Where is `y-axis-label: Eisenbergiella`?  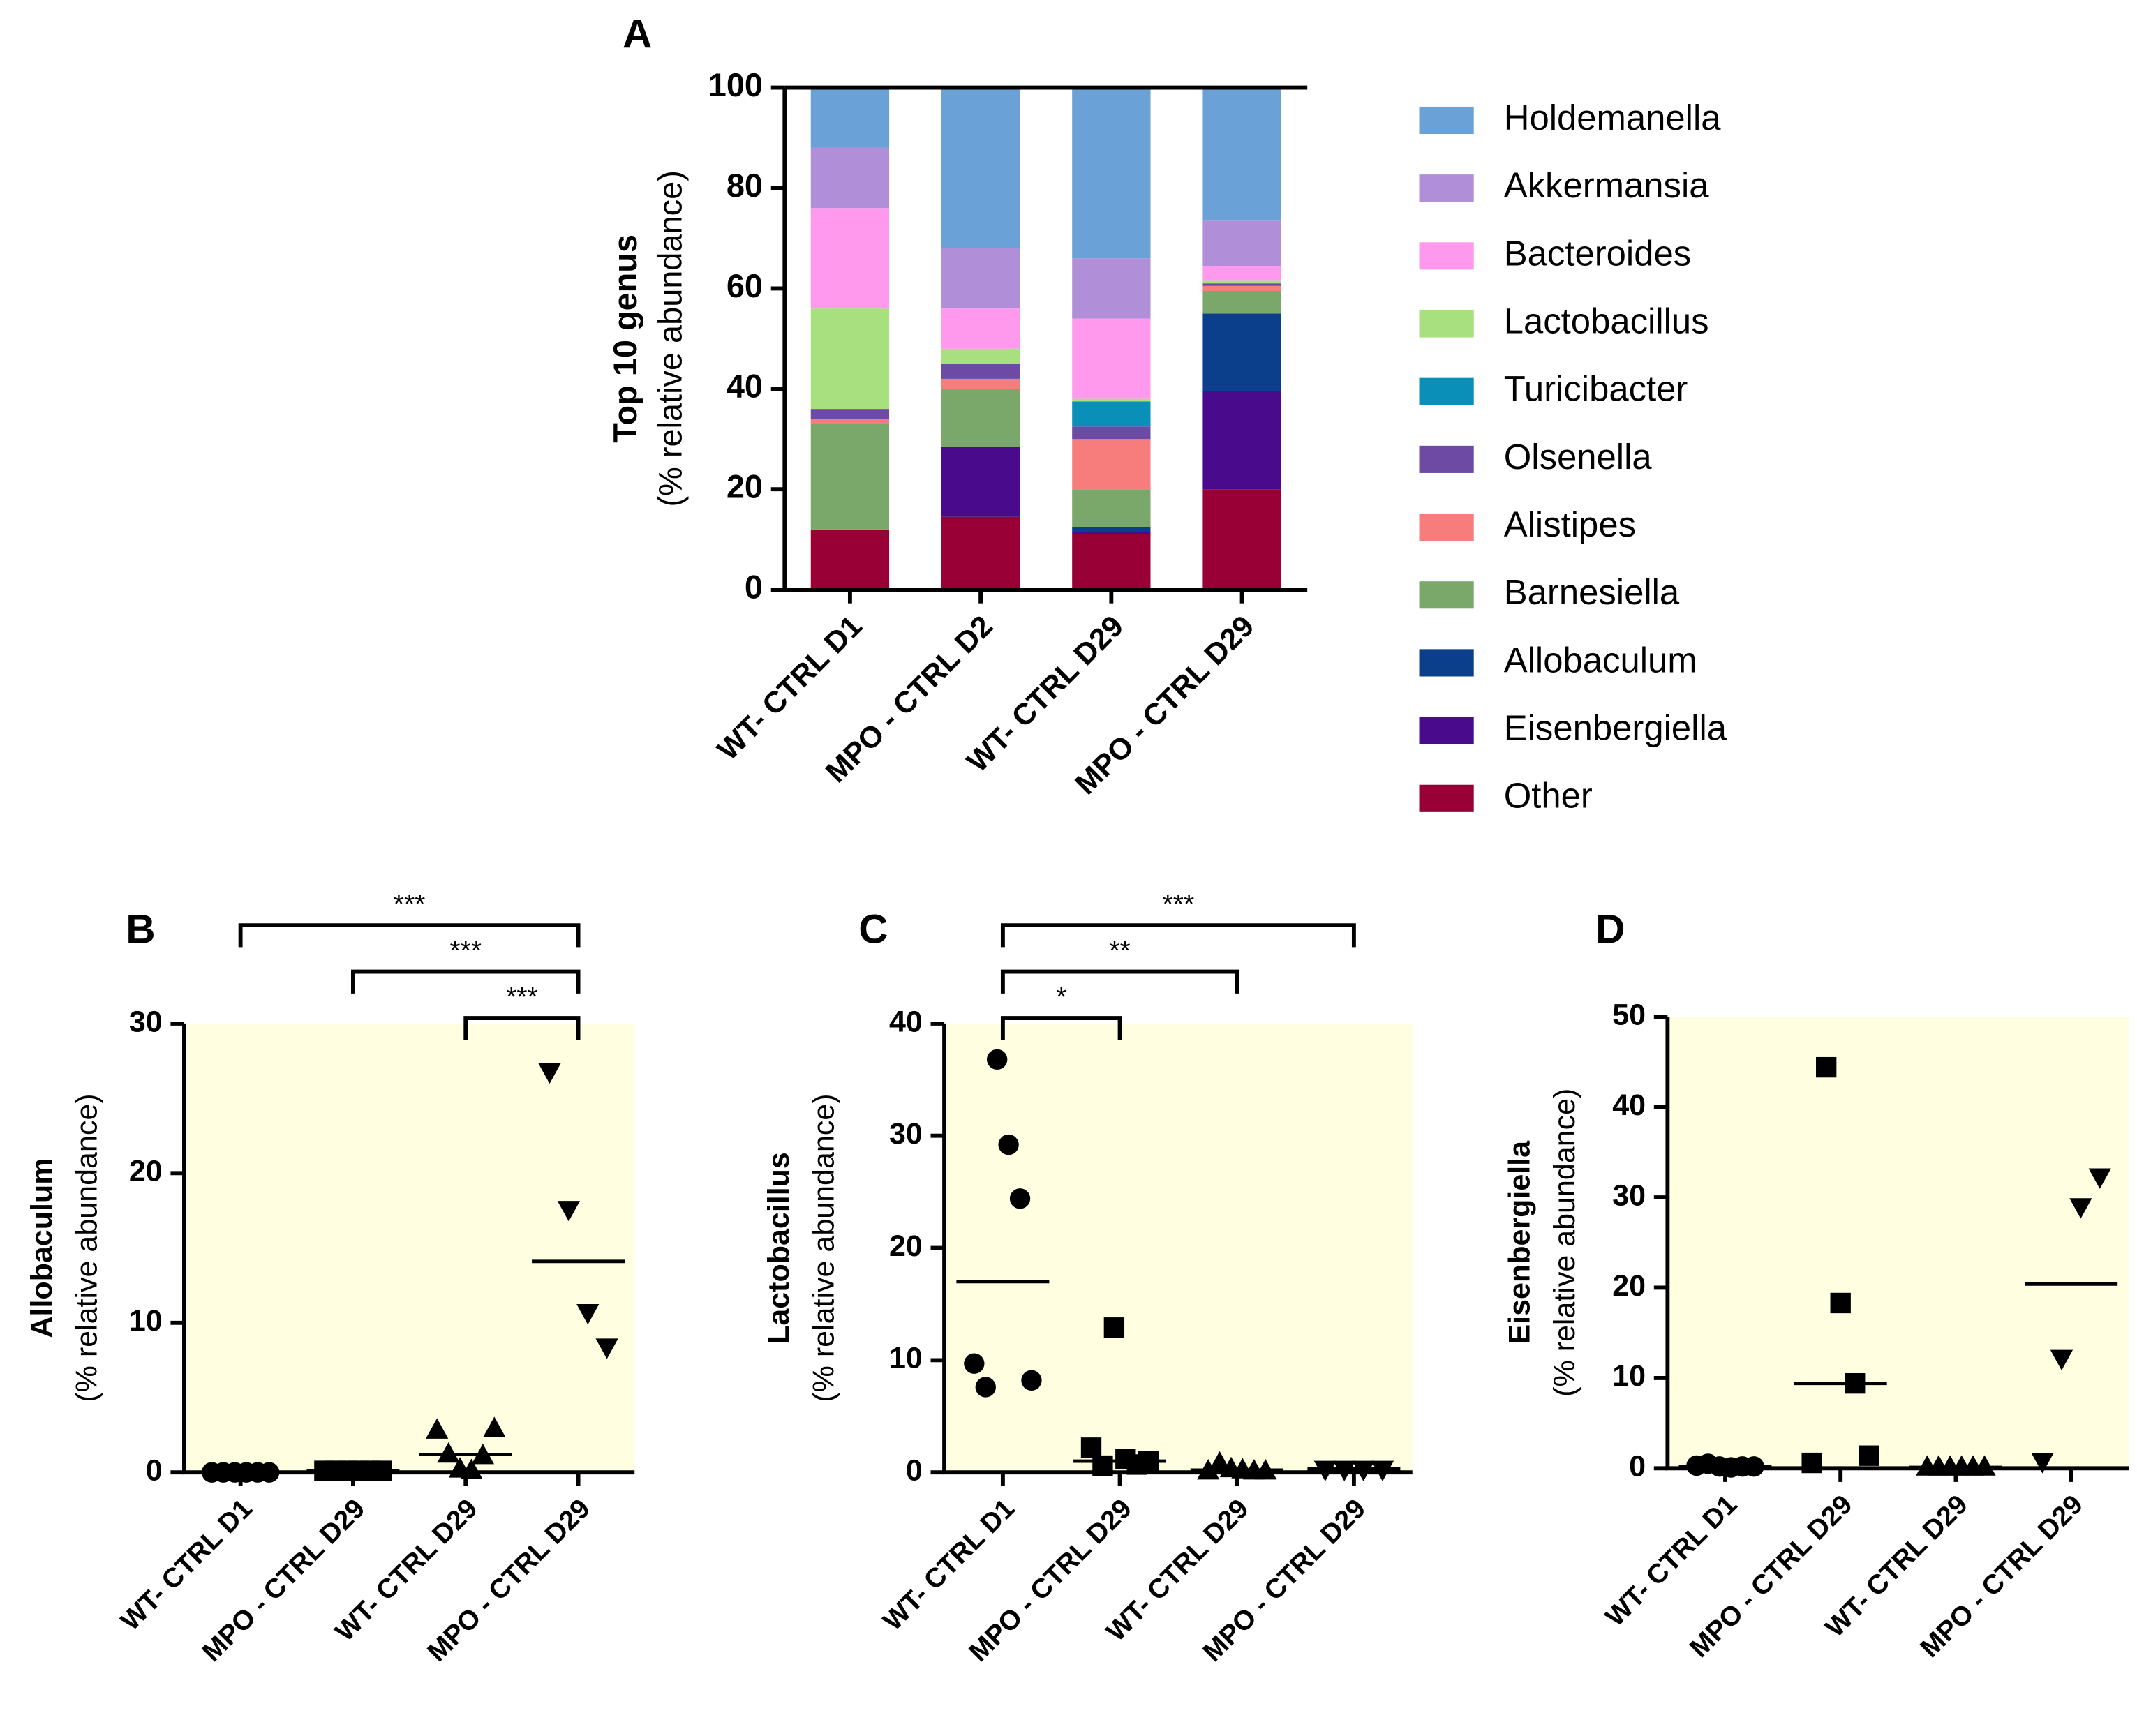 y-axis-label: Eisenbergiella is located at coordinates (1520, 1242).